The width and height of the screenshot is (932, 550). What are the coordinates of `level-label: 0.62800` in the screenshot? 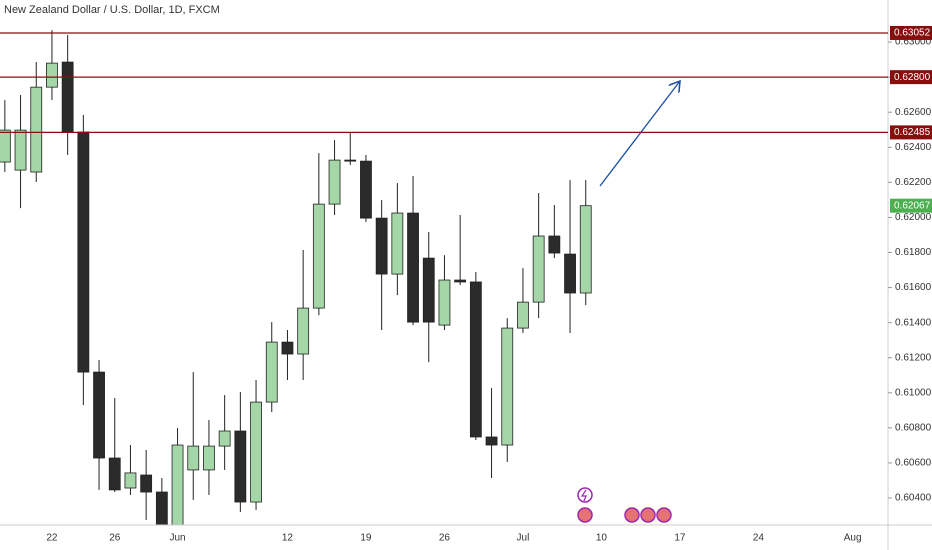 It's located at (912, 77).